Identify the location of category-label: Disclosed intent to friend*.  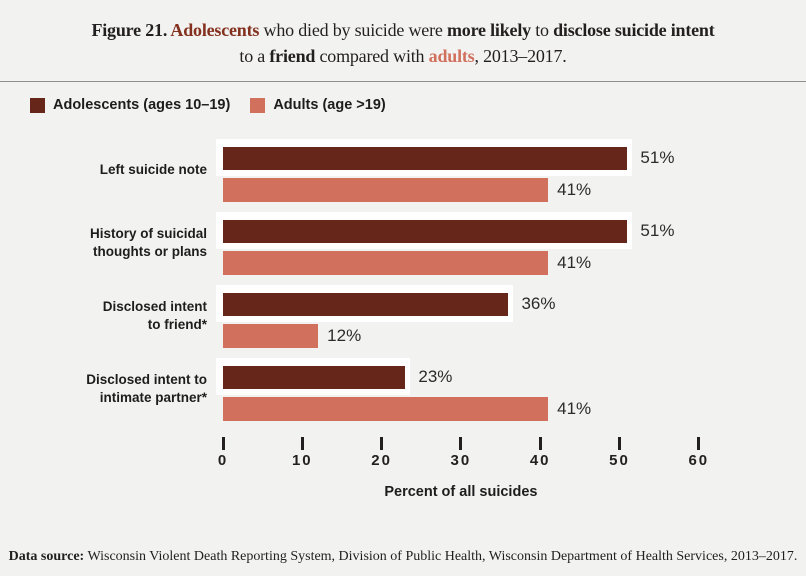
(154, 315).